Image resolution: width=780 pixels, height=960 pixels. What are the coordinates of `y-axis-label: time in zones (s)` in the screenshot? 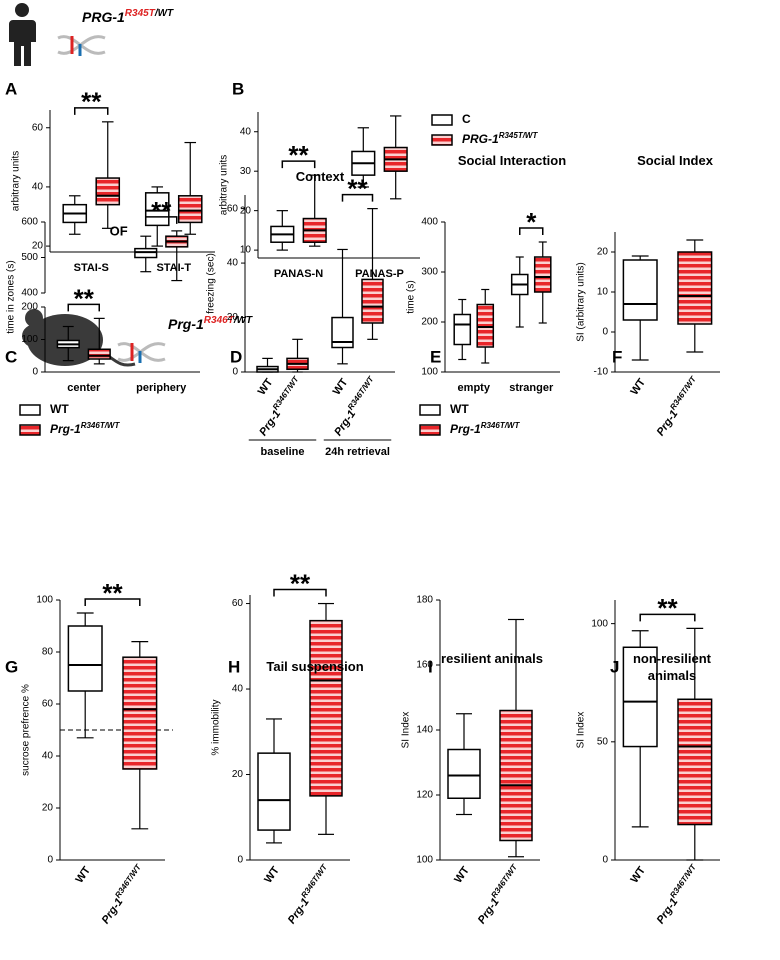 It's located at (11, 296).